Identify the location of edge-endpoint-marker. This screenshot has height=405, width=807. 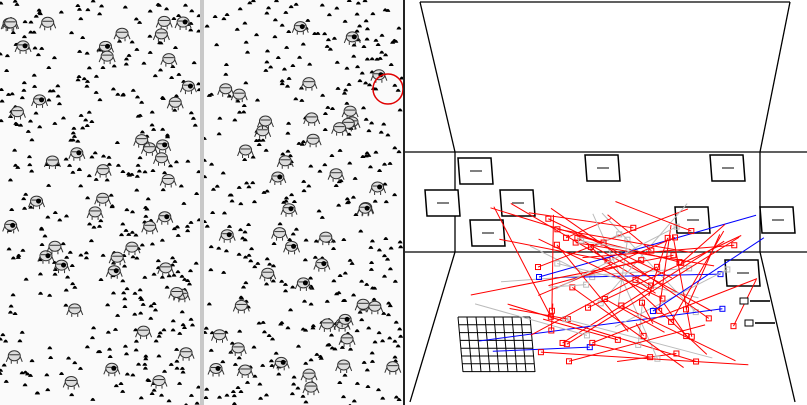
(627, 239).